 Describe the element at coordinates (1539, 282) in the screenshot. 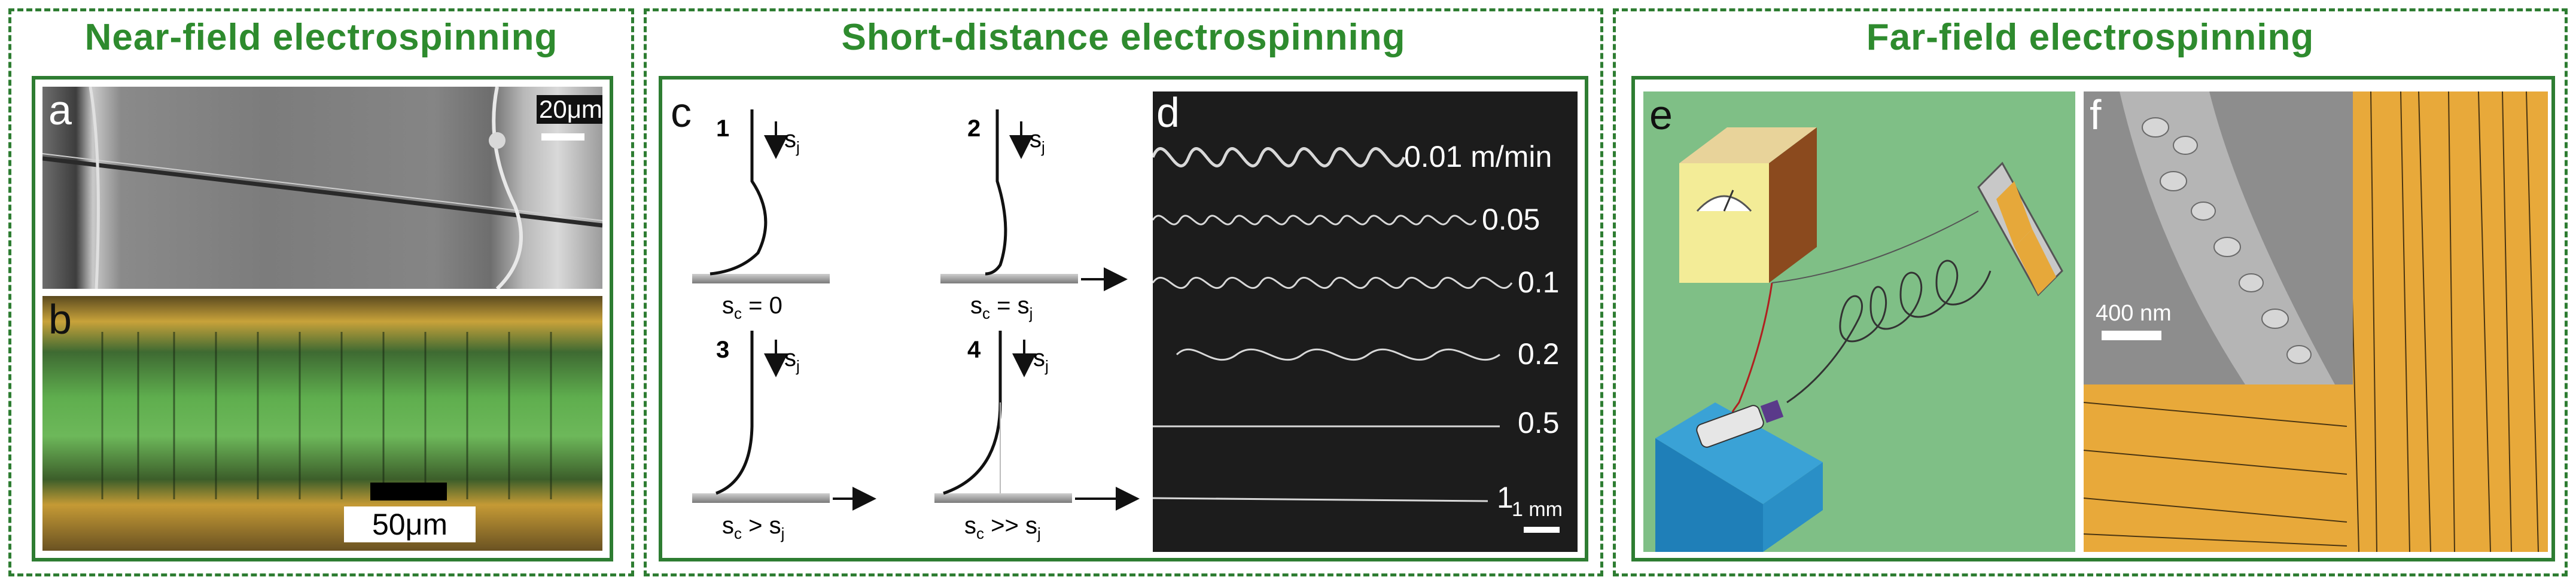

I see `speed-label-2: 0.1` at that location.